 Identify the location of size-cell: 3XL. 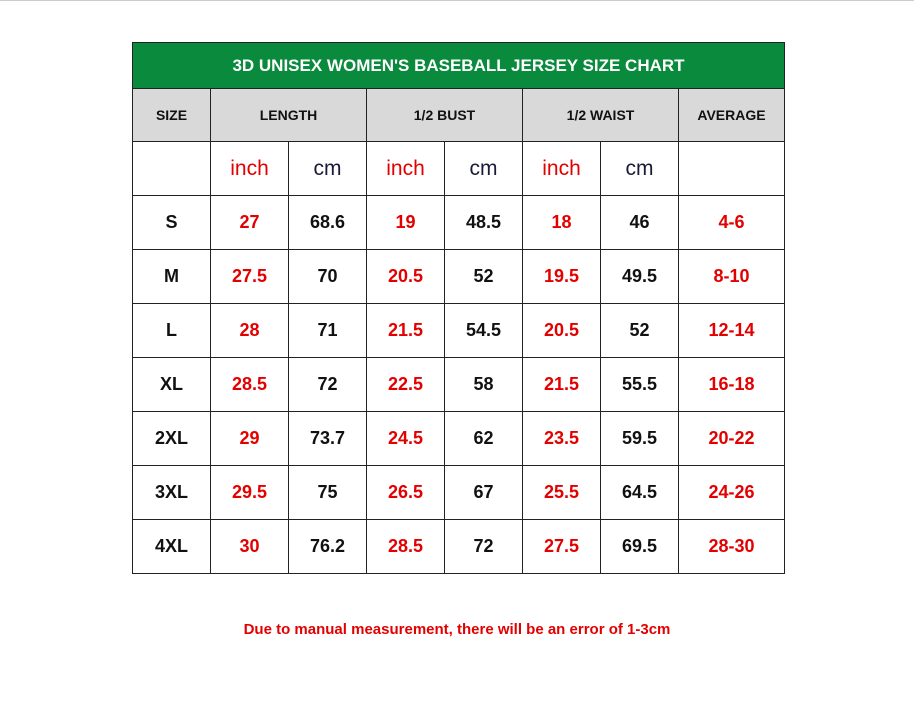
(171, 492).